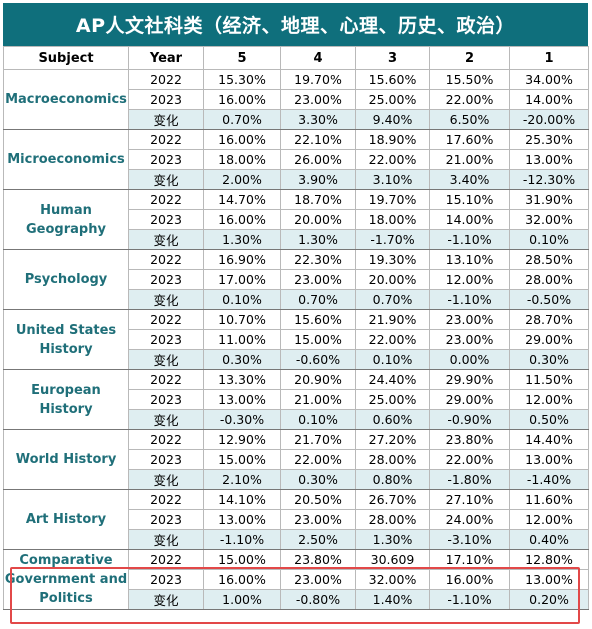 Image resolution: width=592 pixels, height=629 pixels. I want to click on table-cell: 15.00%, so click(242, 459).